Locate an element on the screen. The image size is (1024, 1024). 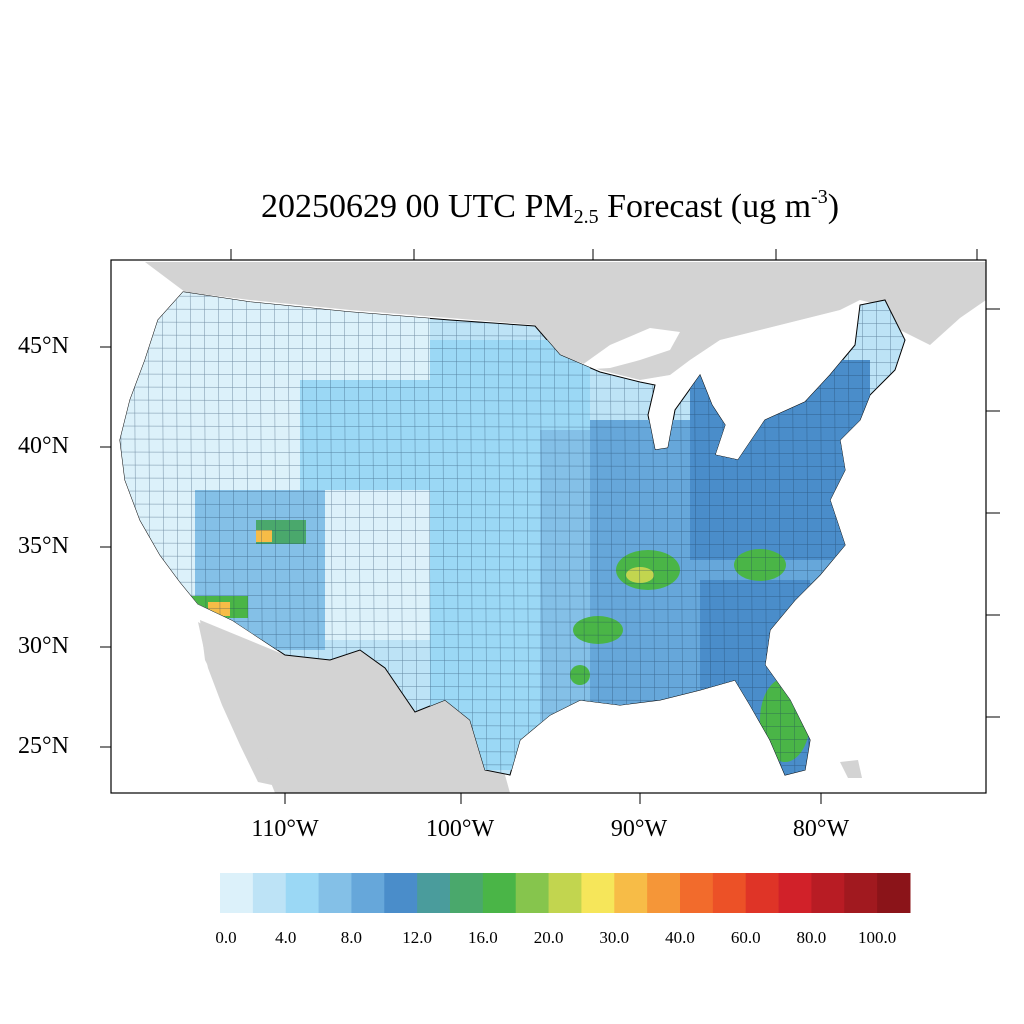
lon-label: 110°W is located at coordinates (285, 829).